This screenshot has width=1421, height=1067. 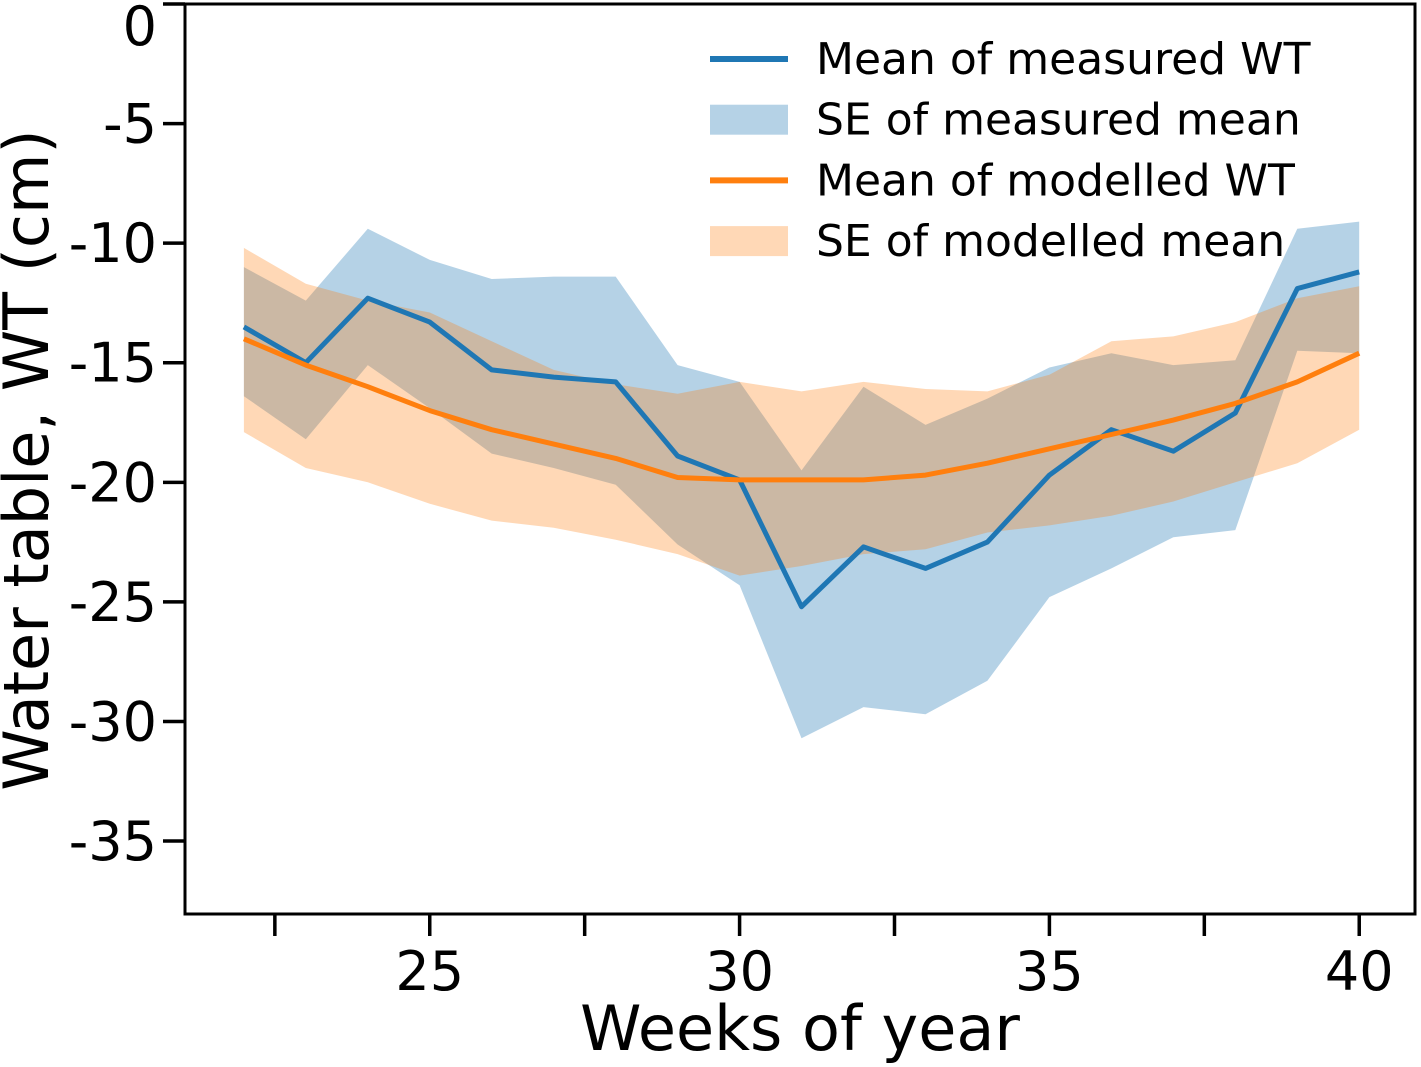 I want to click on y-tick-label: -5, so click(x=130, y=124).